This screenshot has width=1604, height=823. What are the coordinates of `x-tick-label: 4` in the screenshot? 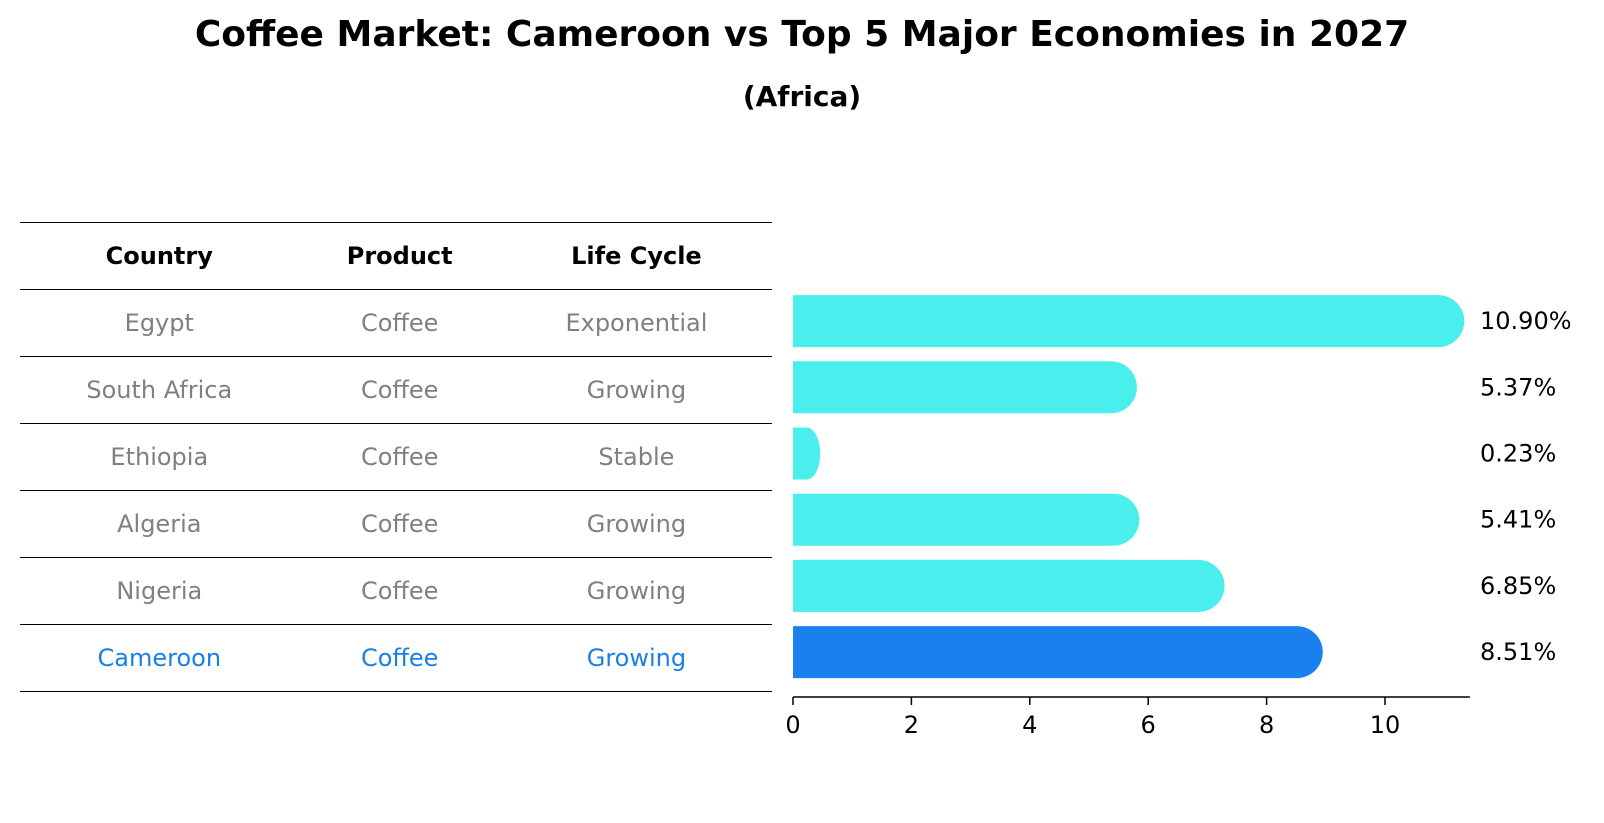 It's located at (1029, 725).